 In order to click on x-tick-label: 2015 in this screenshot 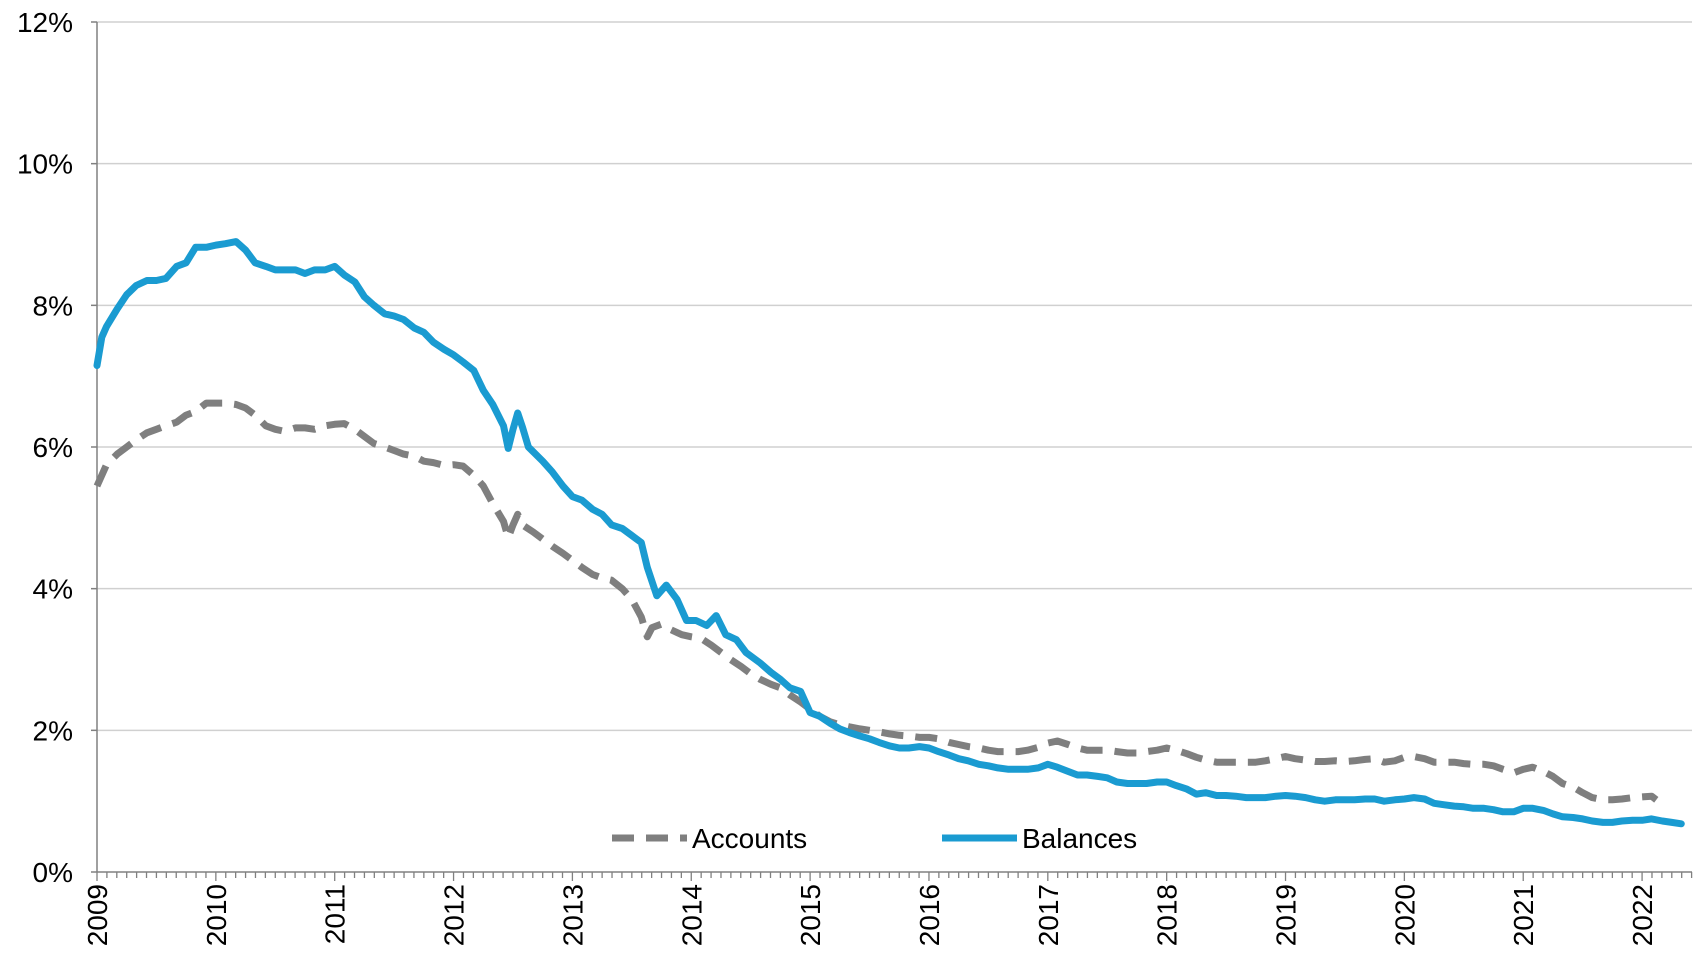, I will do `click(810, 915)`.